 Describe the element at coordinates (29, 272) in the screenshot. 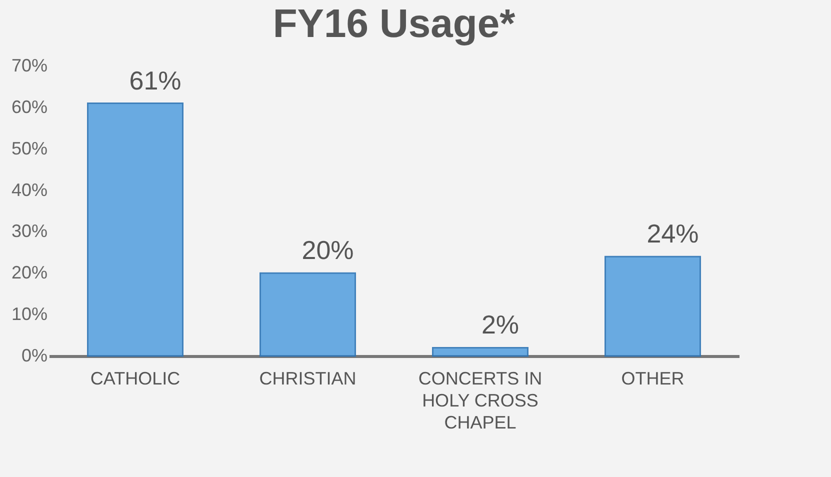

I see `y-tick-label: 20%` at that location.